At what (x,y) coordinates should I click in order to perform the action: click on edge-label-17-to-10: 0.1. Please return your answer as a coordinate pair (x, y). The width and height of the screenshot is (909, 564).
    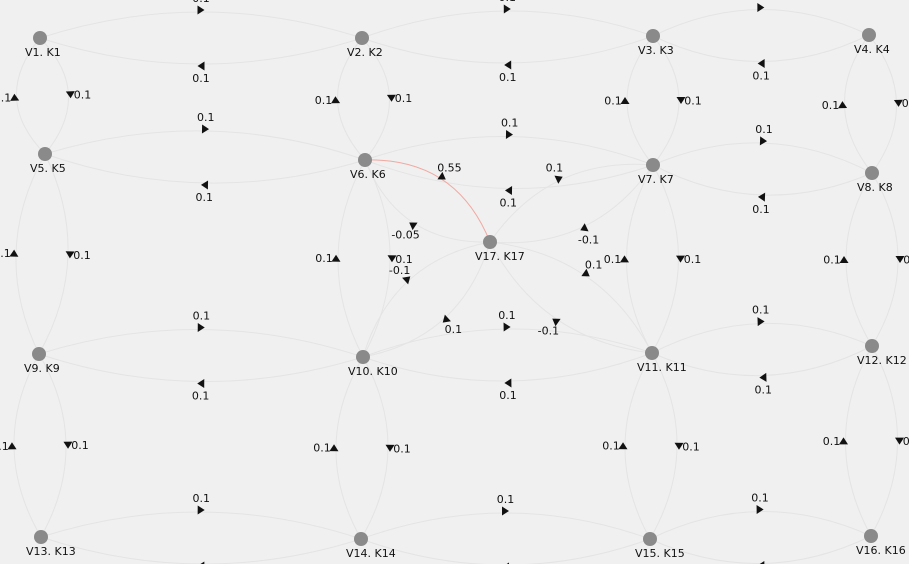
    Looking at the image, I should click on (454, 329).